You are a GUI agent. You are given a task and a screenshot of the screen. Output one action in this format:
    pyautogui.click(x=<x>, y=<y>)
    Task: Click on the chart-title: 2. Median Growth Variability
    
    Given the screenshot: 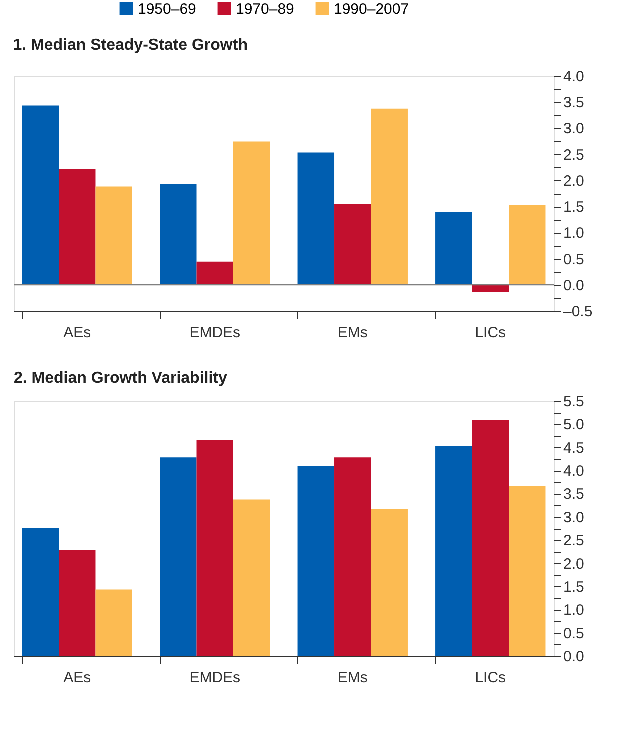 What is the action you would take?
    pyautogui.click(x=121, y=378)
    